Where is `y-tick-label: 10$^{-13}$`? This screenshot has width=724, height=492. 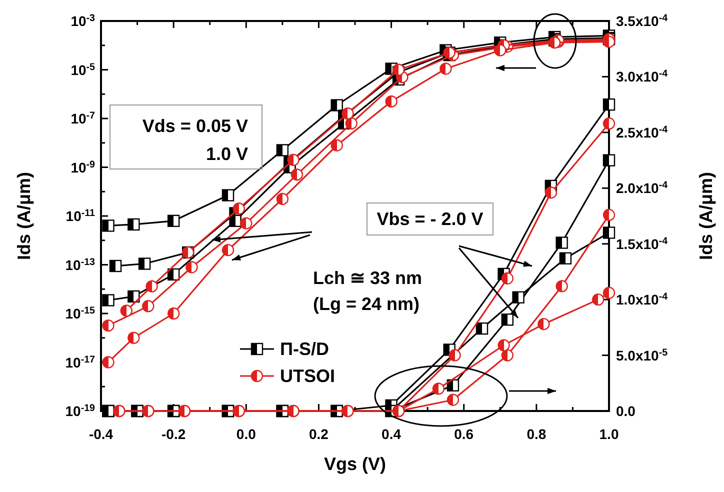
y-tick-label: 10$^{-13}$ is located at coordinates (80, 264).